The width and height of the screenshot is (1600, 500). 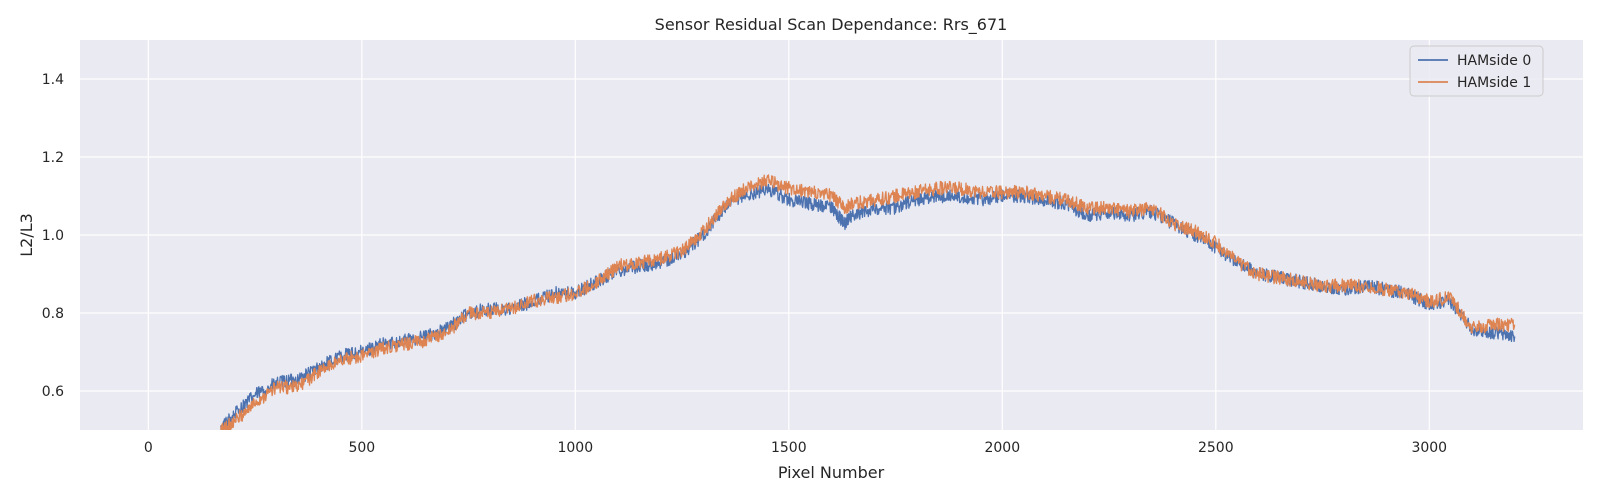 What do you see at coordinates (831, 25) in the screenshot?
I see `chart-title: Sensor Residual Scan Dependance: Rrs_671` at bounding box center [831, 25].